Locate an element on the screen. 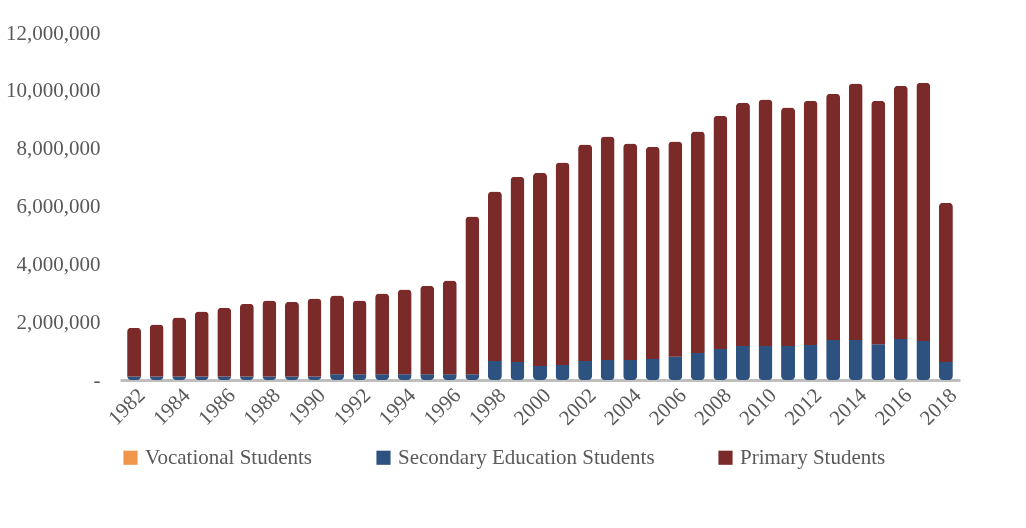 This screenshot has width=1026, height=528. legend-label: Primary Students is located at coordinates (813, 456).